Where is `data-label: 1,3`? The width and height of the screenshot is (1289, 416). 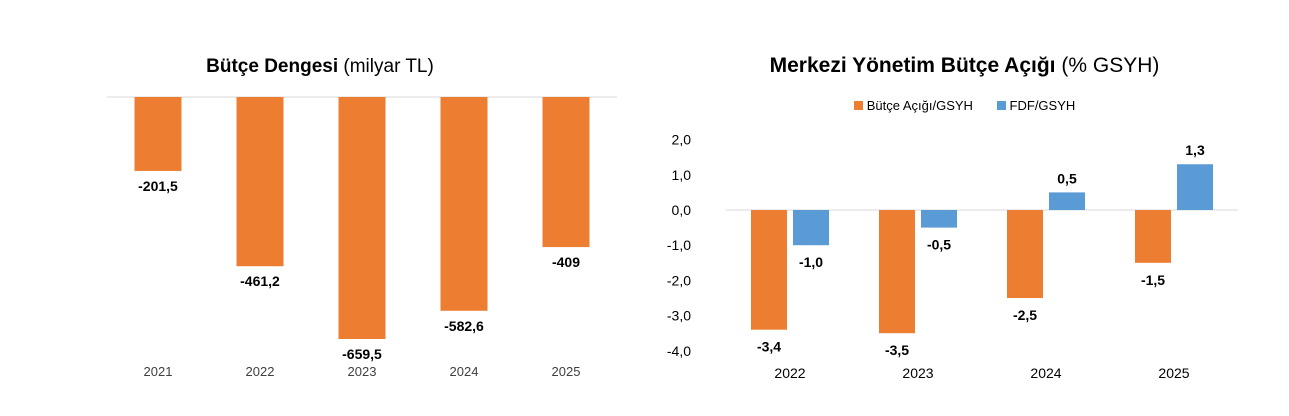 data-label: 1,3 is located at coordinates (1195, 150).